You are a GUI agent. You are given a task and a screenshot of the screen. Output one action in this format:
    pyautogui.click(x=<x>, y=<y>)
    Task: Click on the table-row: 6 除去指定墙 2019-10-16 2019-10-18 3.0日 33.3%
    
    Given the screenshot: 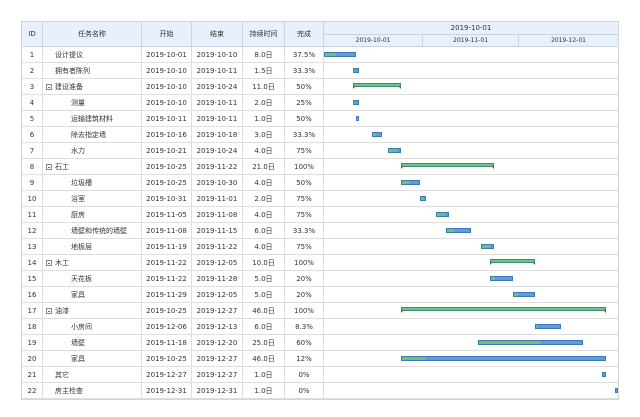 What is the action you would take?
    pyautogui.click(x=320, y=135)
    